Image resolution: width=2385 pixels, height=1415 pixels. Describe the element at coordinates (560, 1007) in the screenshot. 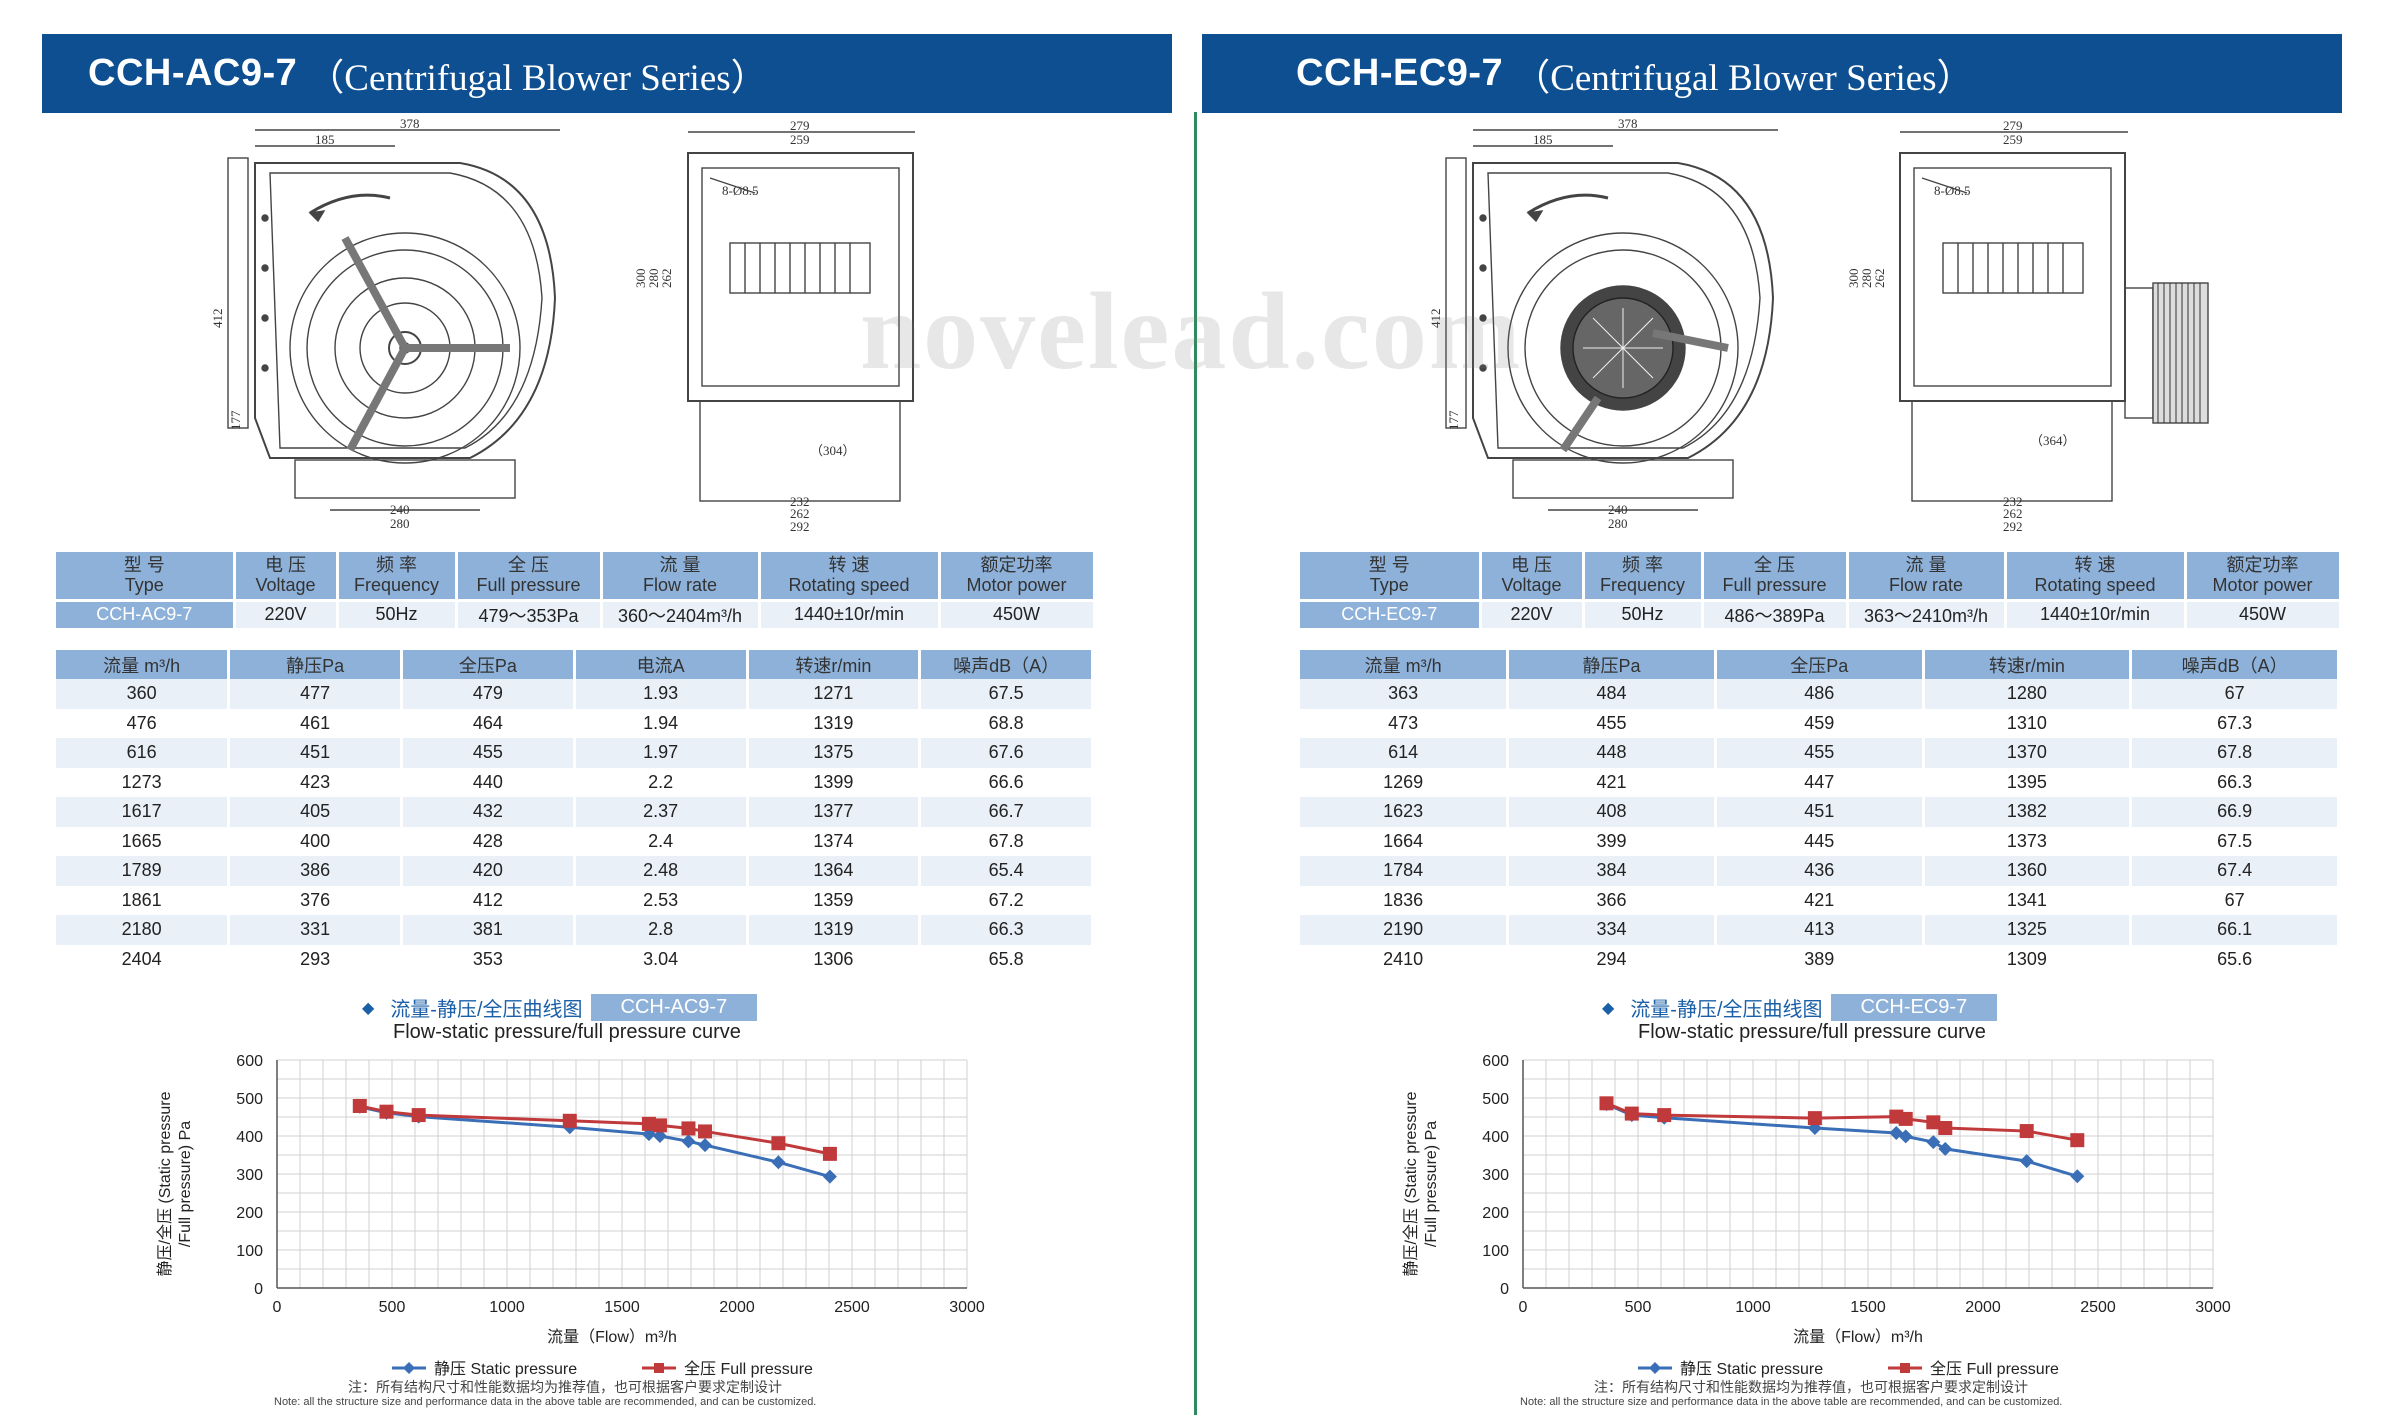

I see `left-chart-title: ◆ 流量-静压/全压曲线图 CCH-AC9-7` at that location.